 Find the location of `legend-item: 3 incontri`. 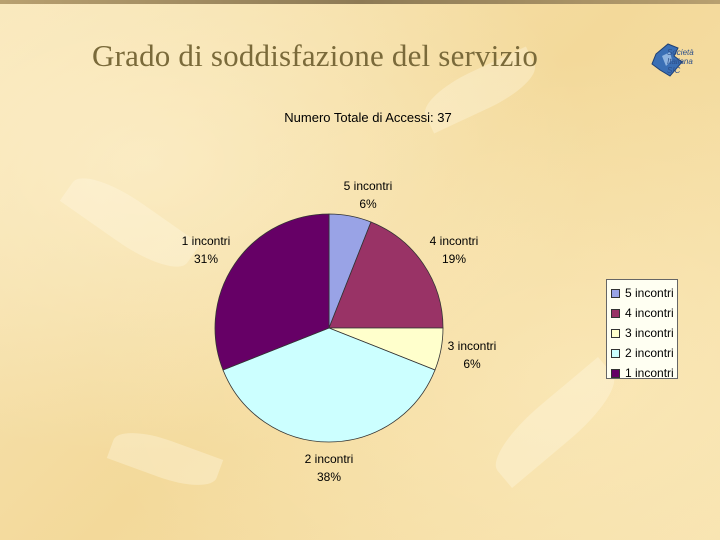

legend-item: 3 incontri is located at coordinates (644, 333).